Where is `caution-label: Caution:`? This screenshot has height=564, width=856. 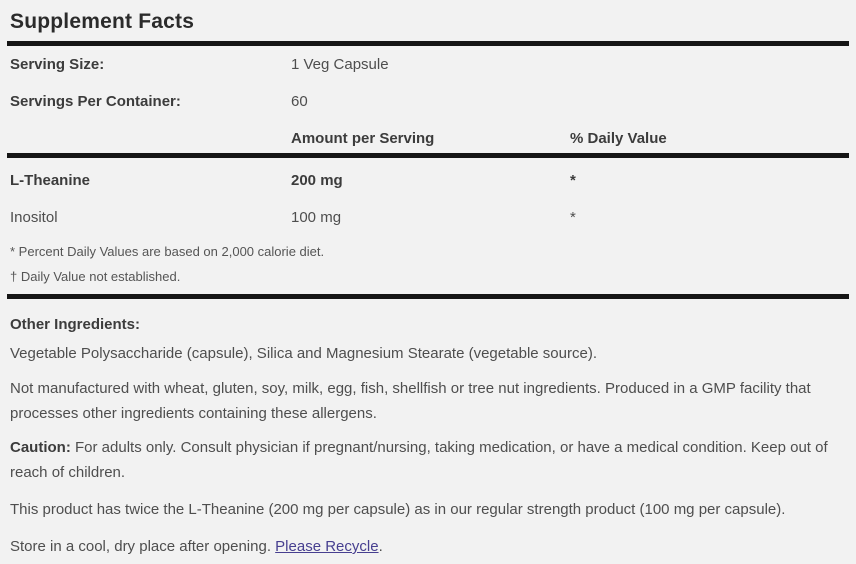 caution-label: Caution: is located at coordinates (40, 447).